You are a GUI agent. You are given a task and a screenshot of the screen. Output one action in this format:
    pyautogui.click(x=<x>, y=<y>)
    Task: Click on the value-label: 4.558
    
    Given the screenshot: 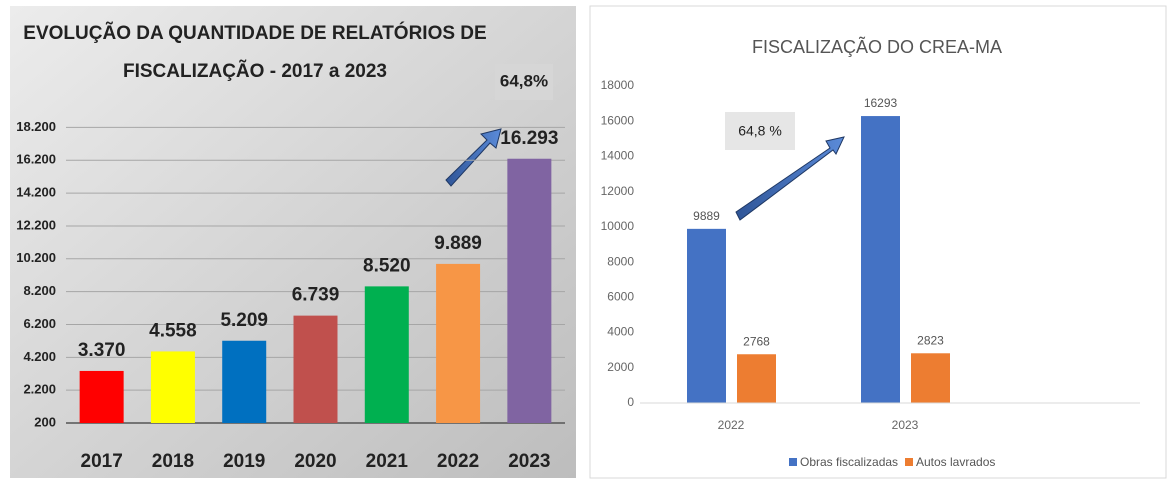 What is the action you would take?
    pyautogui.click(x=173, y=330)
    